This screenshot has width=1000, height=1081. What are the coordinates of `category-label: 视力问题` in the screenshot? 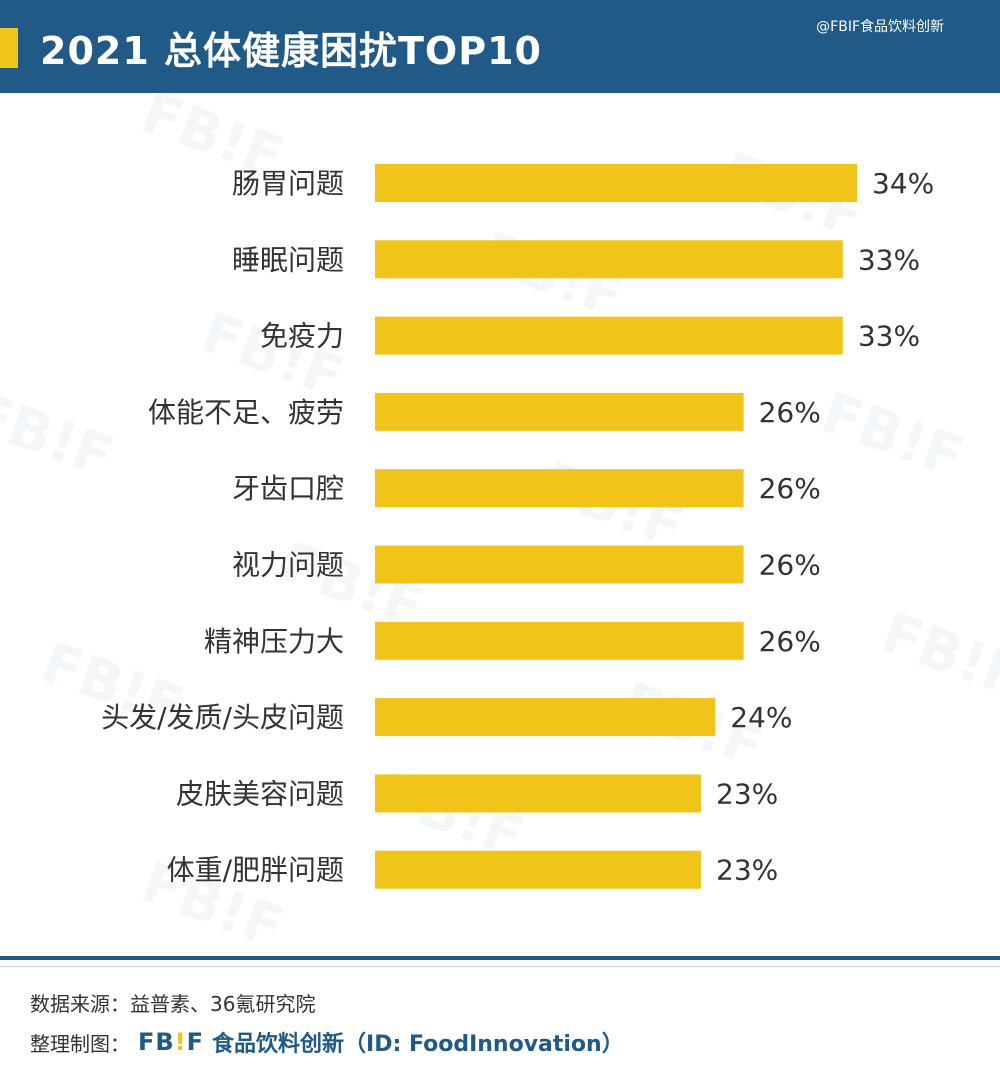 It's located at (288, 565).